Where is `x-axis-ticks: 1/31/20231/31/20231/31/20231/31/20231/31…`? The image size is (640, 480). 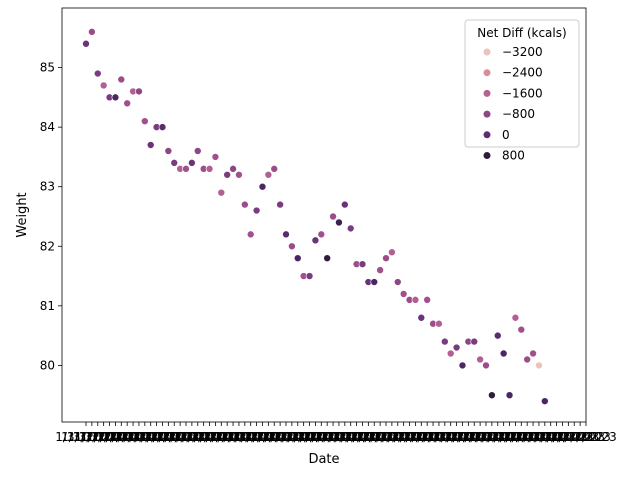
x-axis-ticks: 1/31/20231/31/20231/31/20231/31/20231/31… is located at coordinates (336, 433).